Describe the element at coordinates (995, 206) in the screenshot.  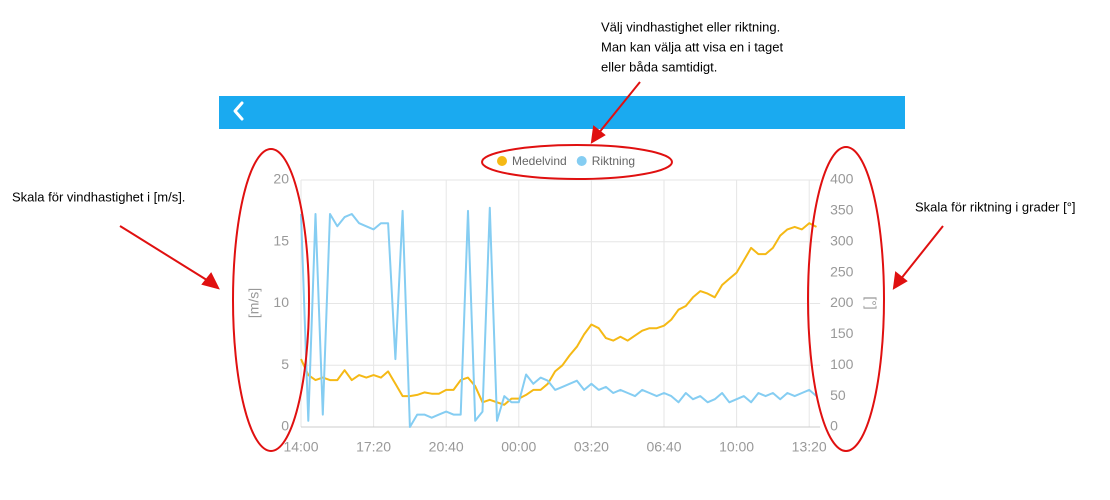
I see `annotation: Skala för riktning i grader [°]` at that location.